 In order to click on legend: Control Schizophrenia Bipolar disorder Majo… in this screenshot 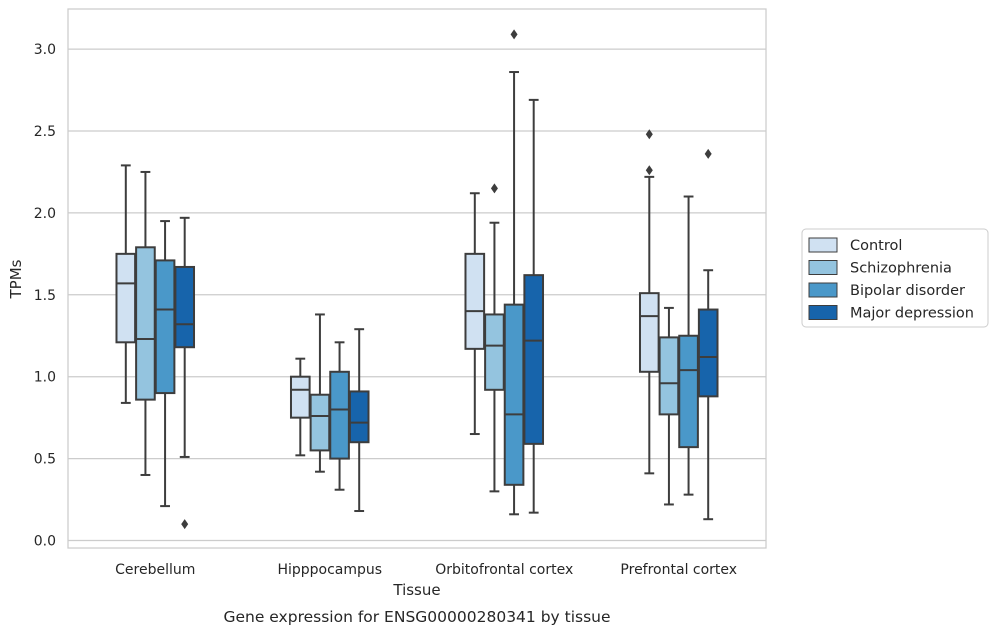, I will do `click(895, 278)`.